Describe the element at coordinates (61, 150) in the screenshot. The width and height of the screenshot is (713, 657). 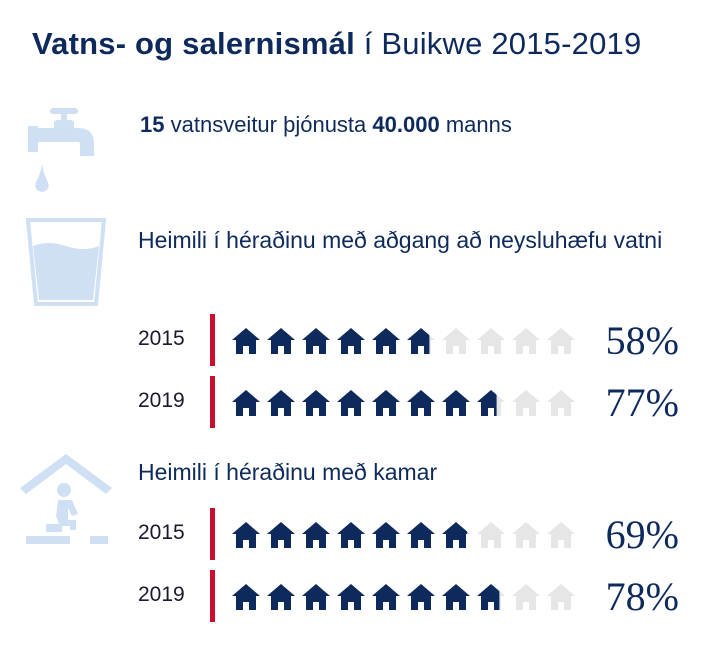
I see `water-tap-icon` at that location.